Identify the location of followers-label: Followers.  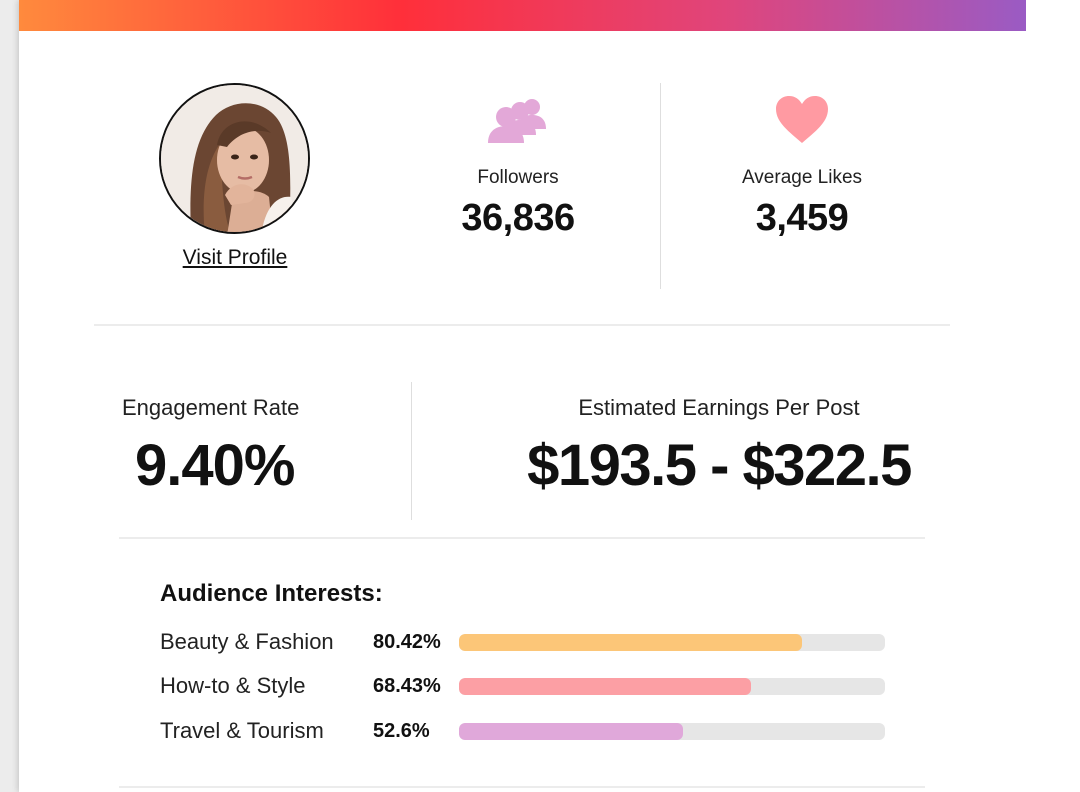
(518, 177).